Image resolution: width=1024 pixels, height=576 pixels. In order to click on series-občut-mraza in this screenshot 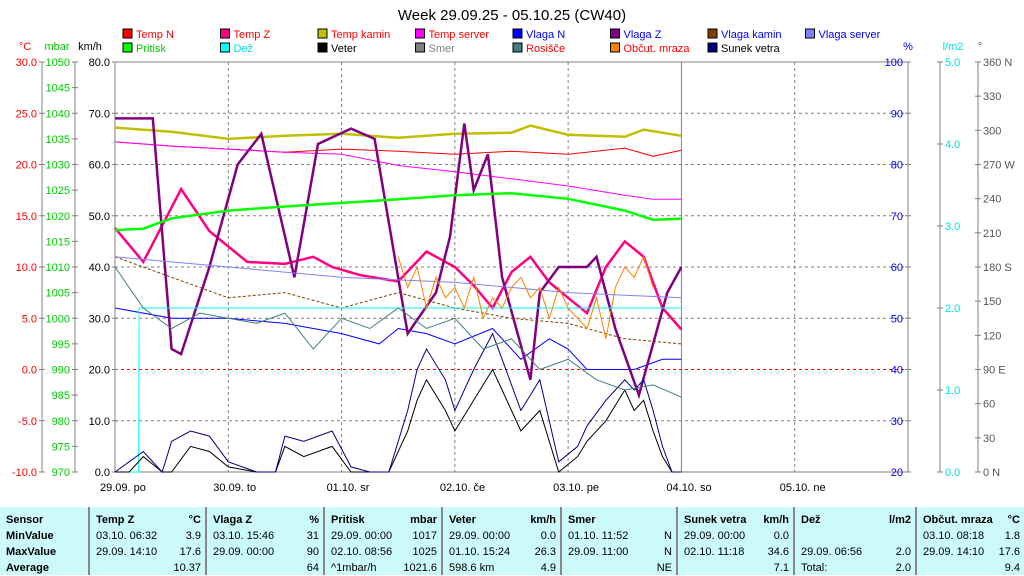, I will do `click(525, 297)`.